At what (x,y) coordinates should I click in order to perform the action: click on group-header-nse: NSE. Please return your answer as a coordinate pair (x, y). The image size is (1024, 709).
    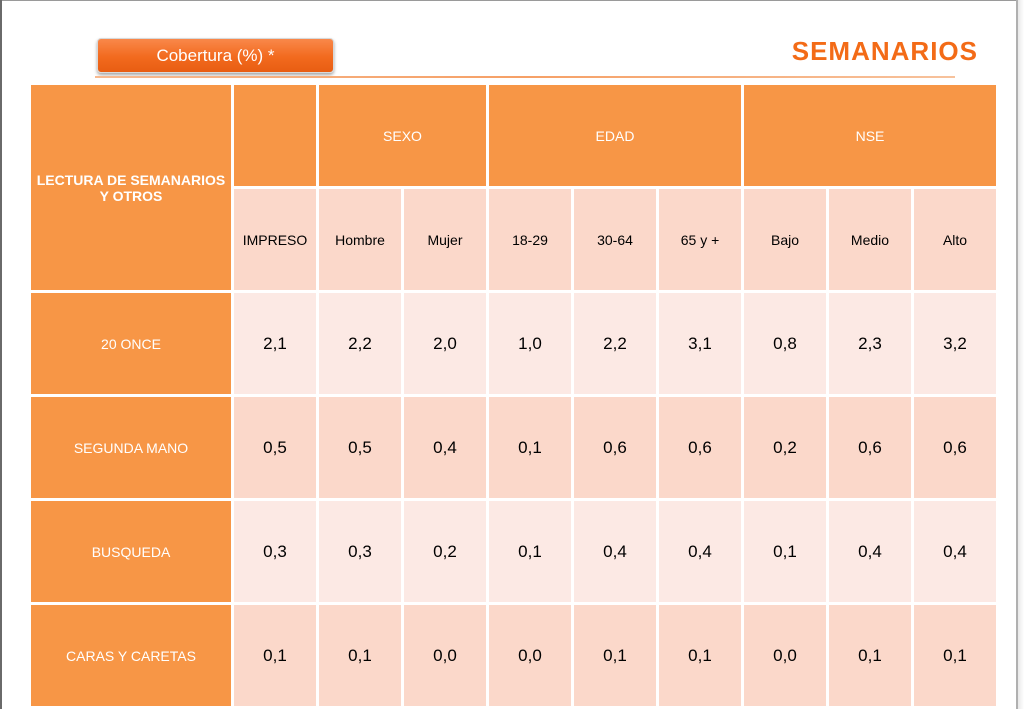
    Looking at the image, I should click on (870, 135).